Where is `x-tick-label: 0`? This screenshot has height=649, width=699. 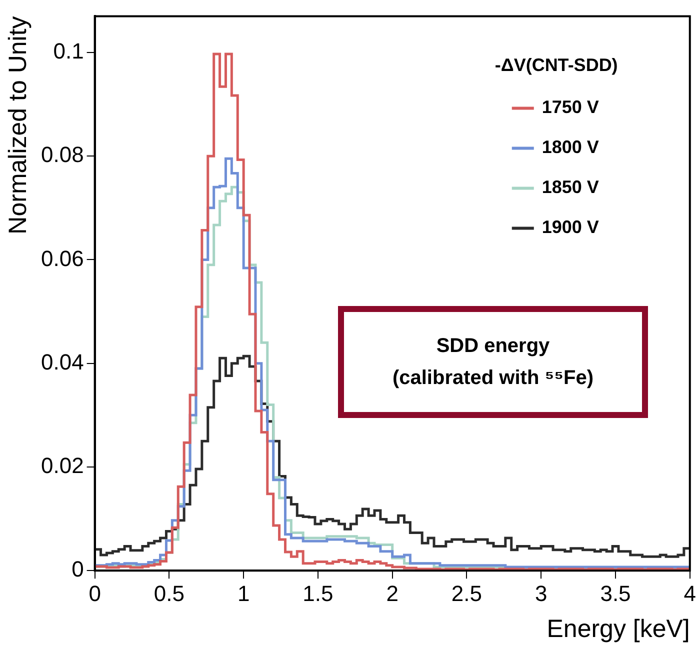 x-tick-label: 0 is located at coordinates (94, 593).